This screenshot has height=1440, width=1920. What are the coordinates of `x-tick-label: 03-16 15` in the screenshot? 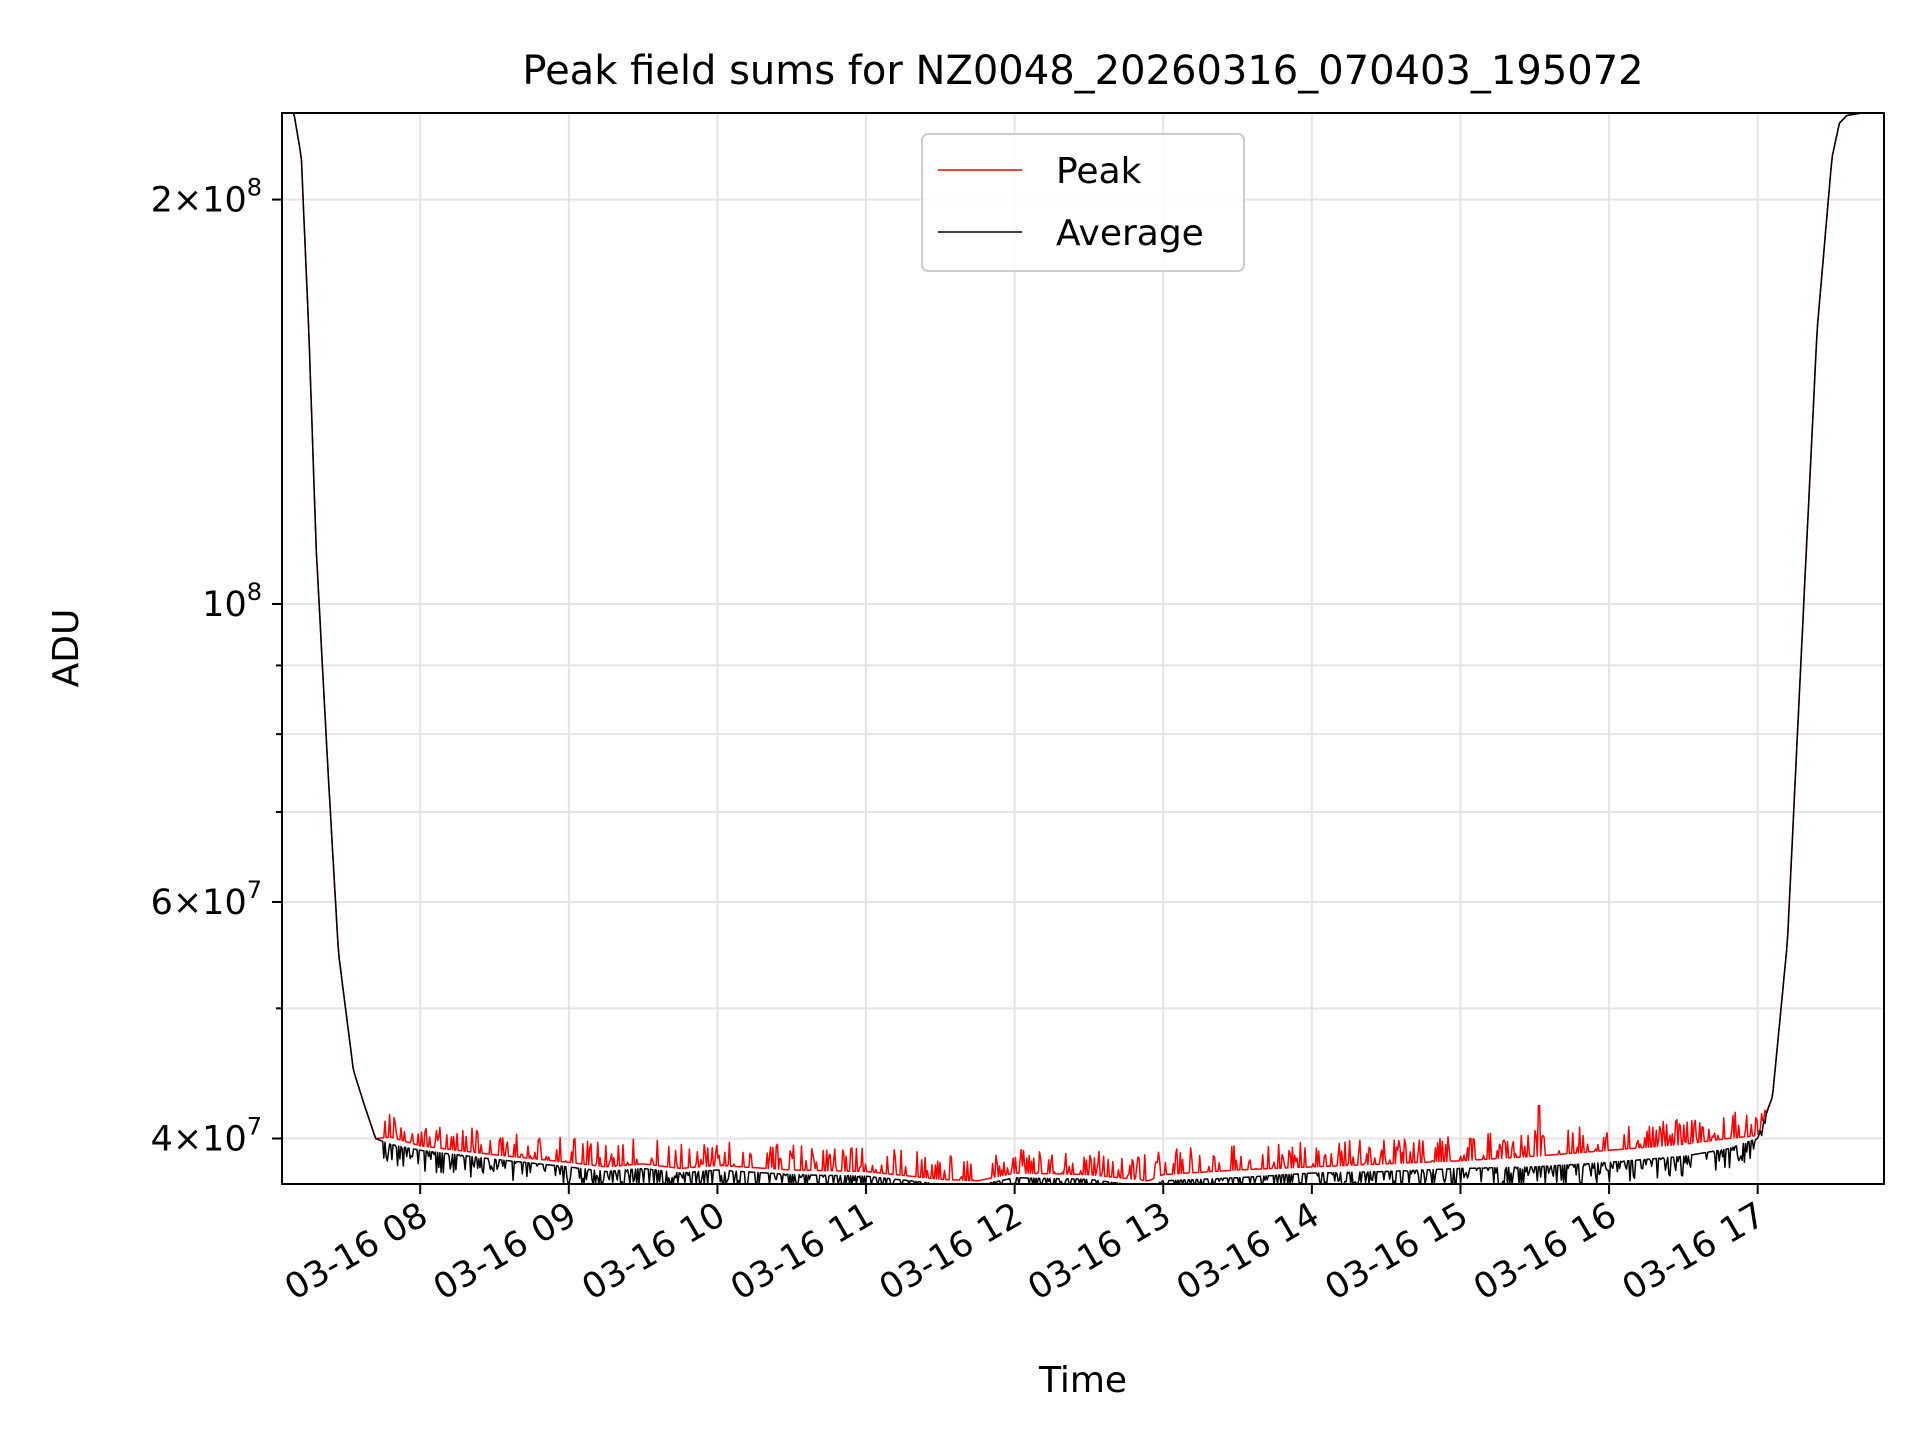 It's located at (1397, 1251).